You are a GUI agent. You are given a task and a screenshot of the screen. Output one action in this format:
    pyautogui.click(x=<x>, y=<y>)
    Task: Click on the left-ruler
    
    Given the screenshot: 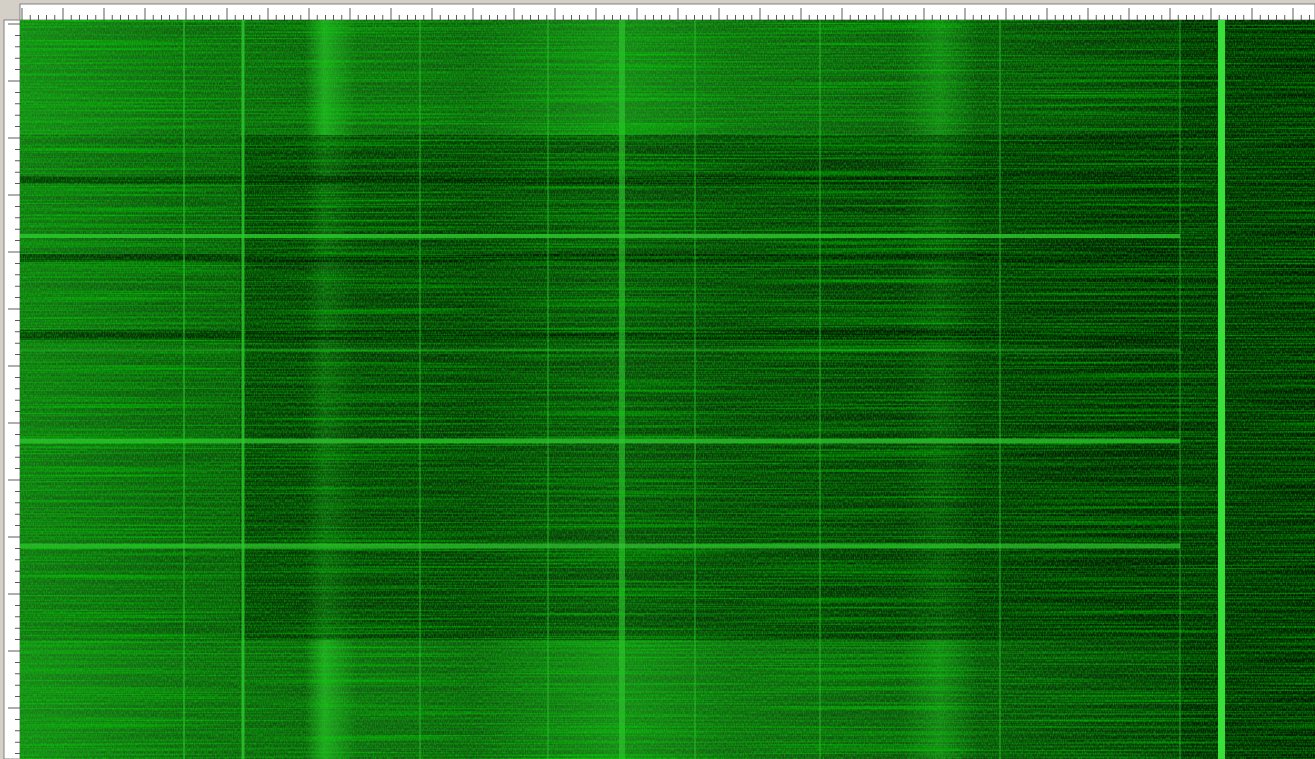 What is the action you would take?
    pyautogui.click(x=12, y=389)
    